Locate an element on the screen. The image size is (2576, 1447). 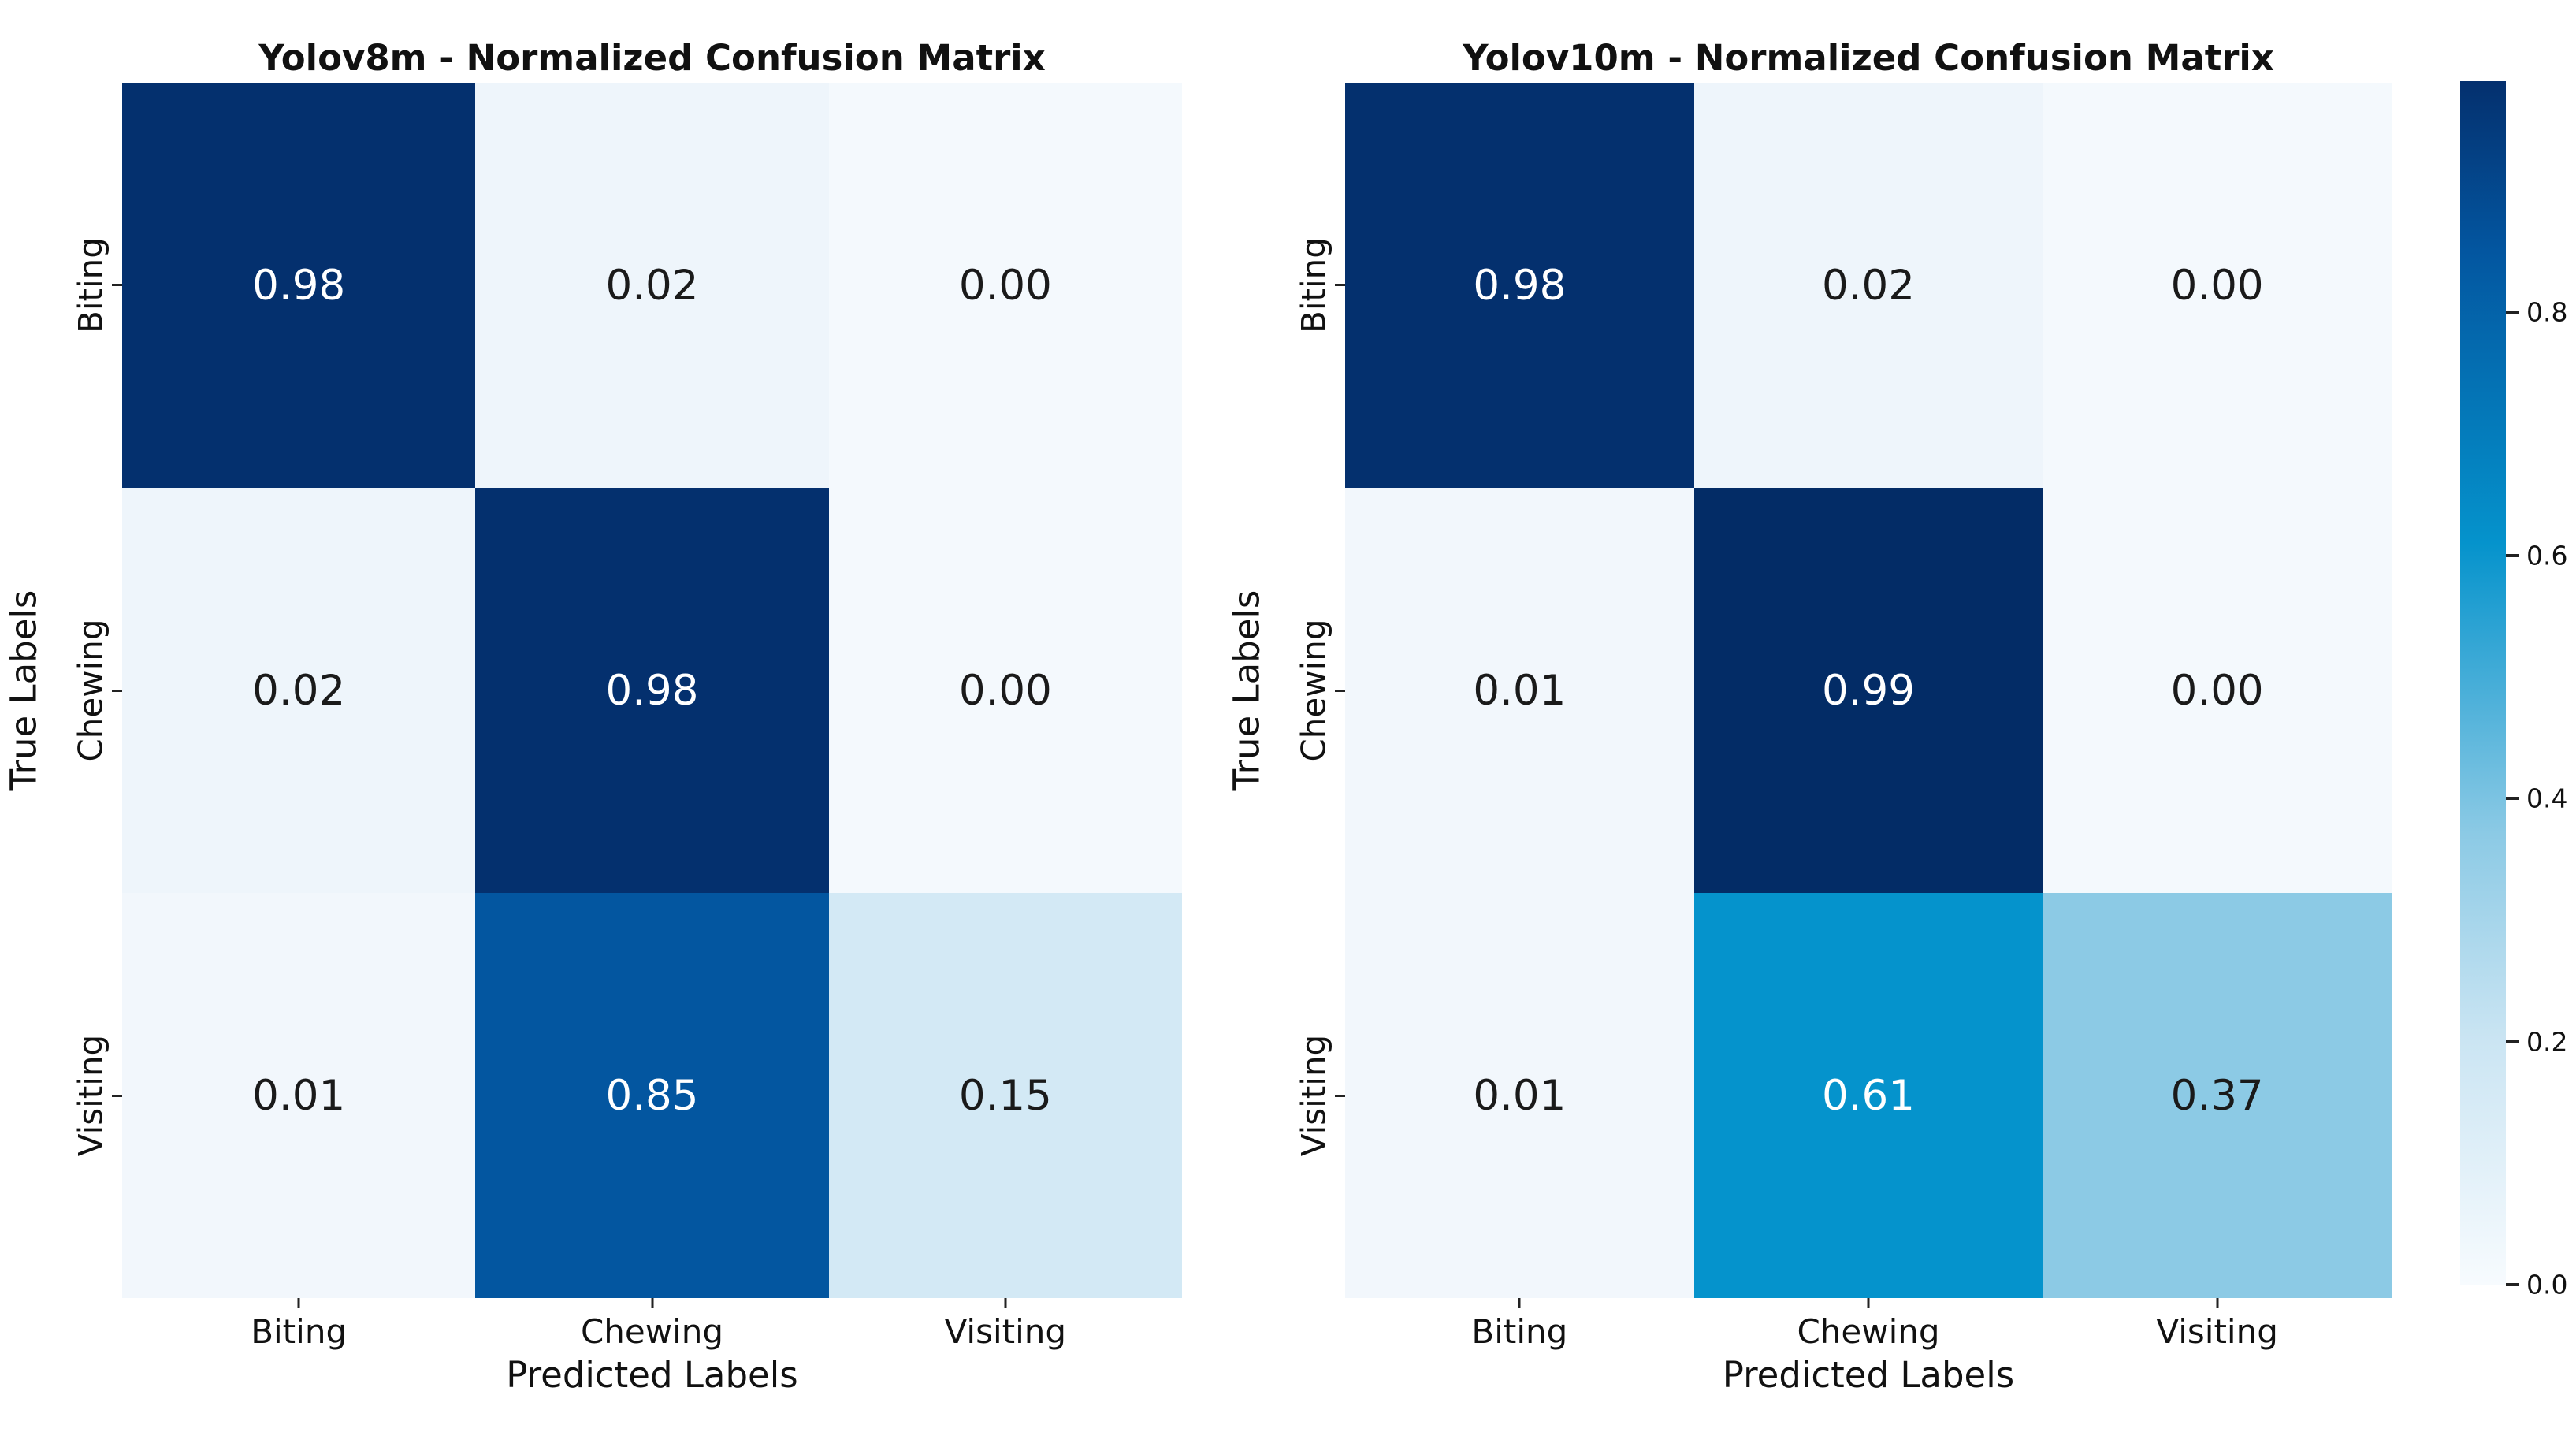
cell-visiting-visiting: 0.15 is located at coordinates (1005, 1095).